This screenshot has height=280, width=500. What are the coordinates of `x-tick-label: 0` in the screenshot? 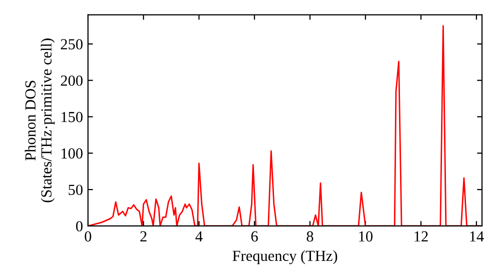 It's located at (88, 236).